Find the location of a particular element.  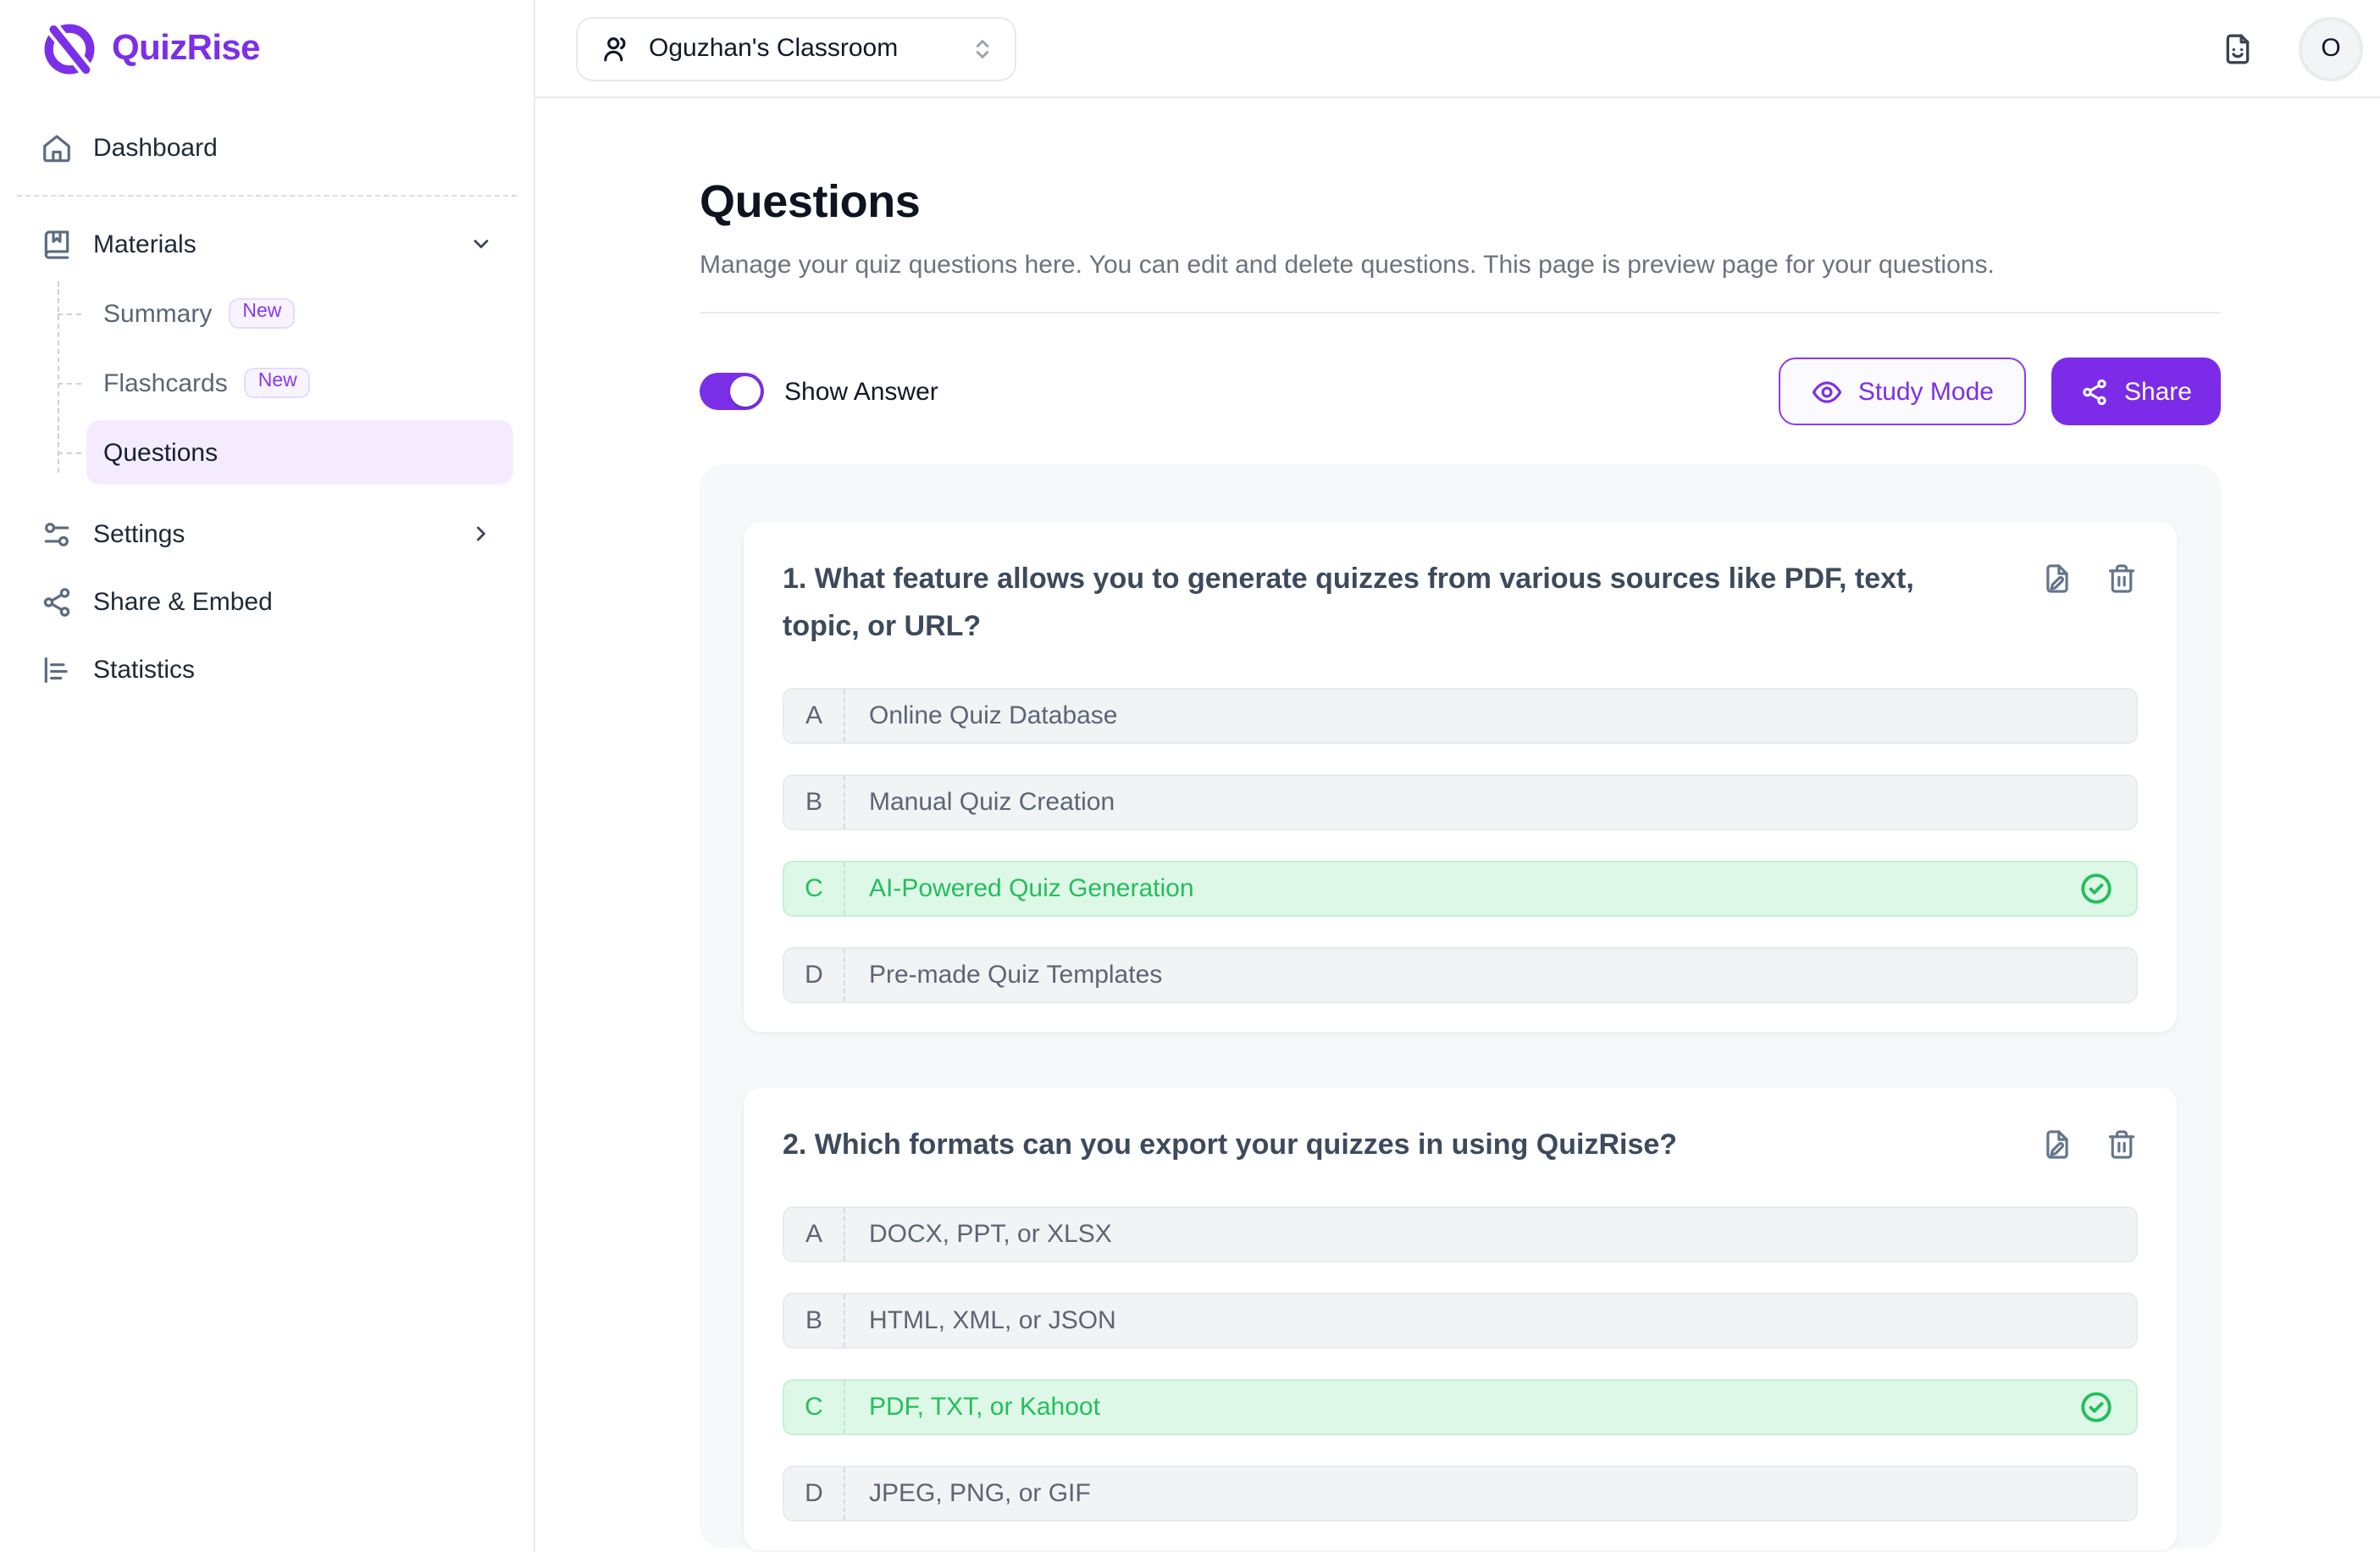

option-text: Pre-made Quiz Templates is located at coordinates (1016, 975).